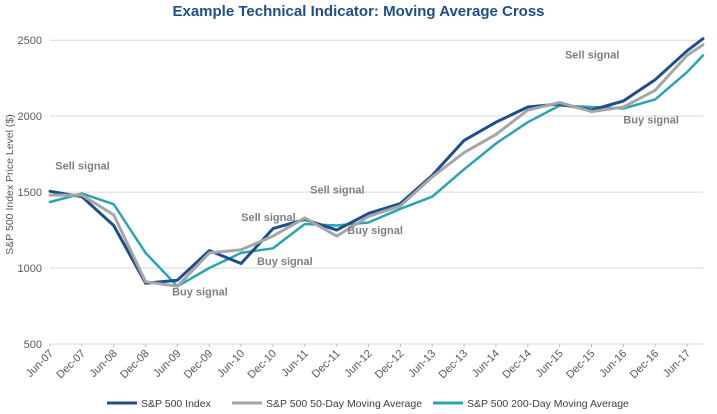  Describe the element at coordinates (295, 364) in the screenshot. I see `x-tick-label: Jun-11` at that location.